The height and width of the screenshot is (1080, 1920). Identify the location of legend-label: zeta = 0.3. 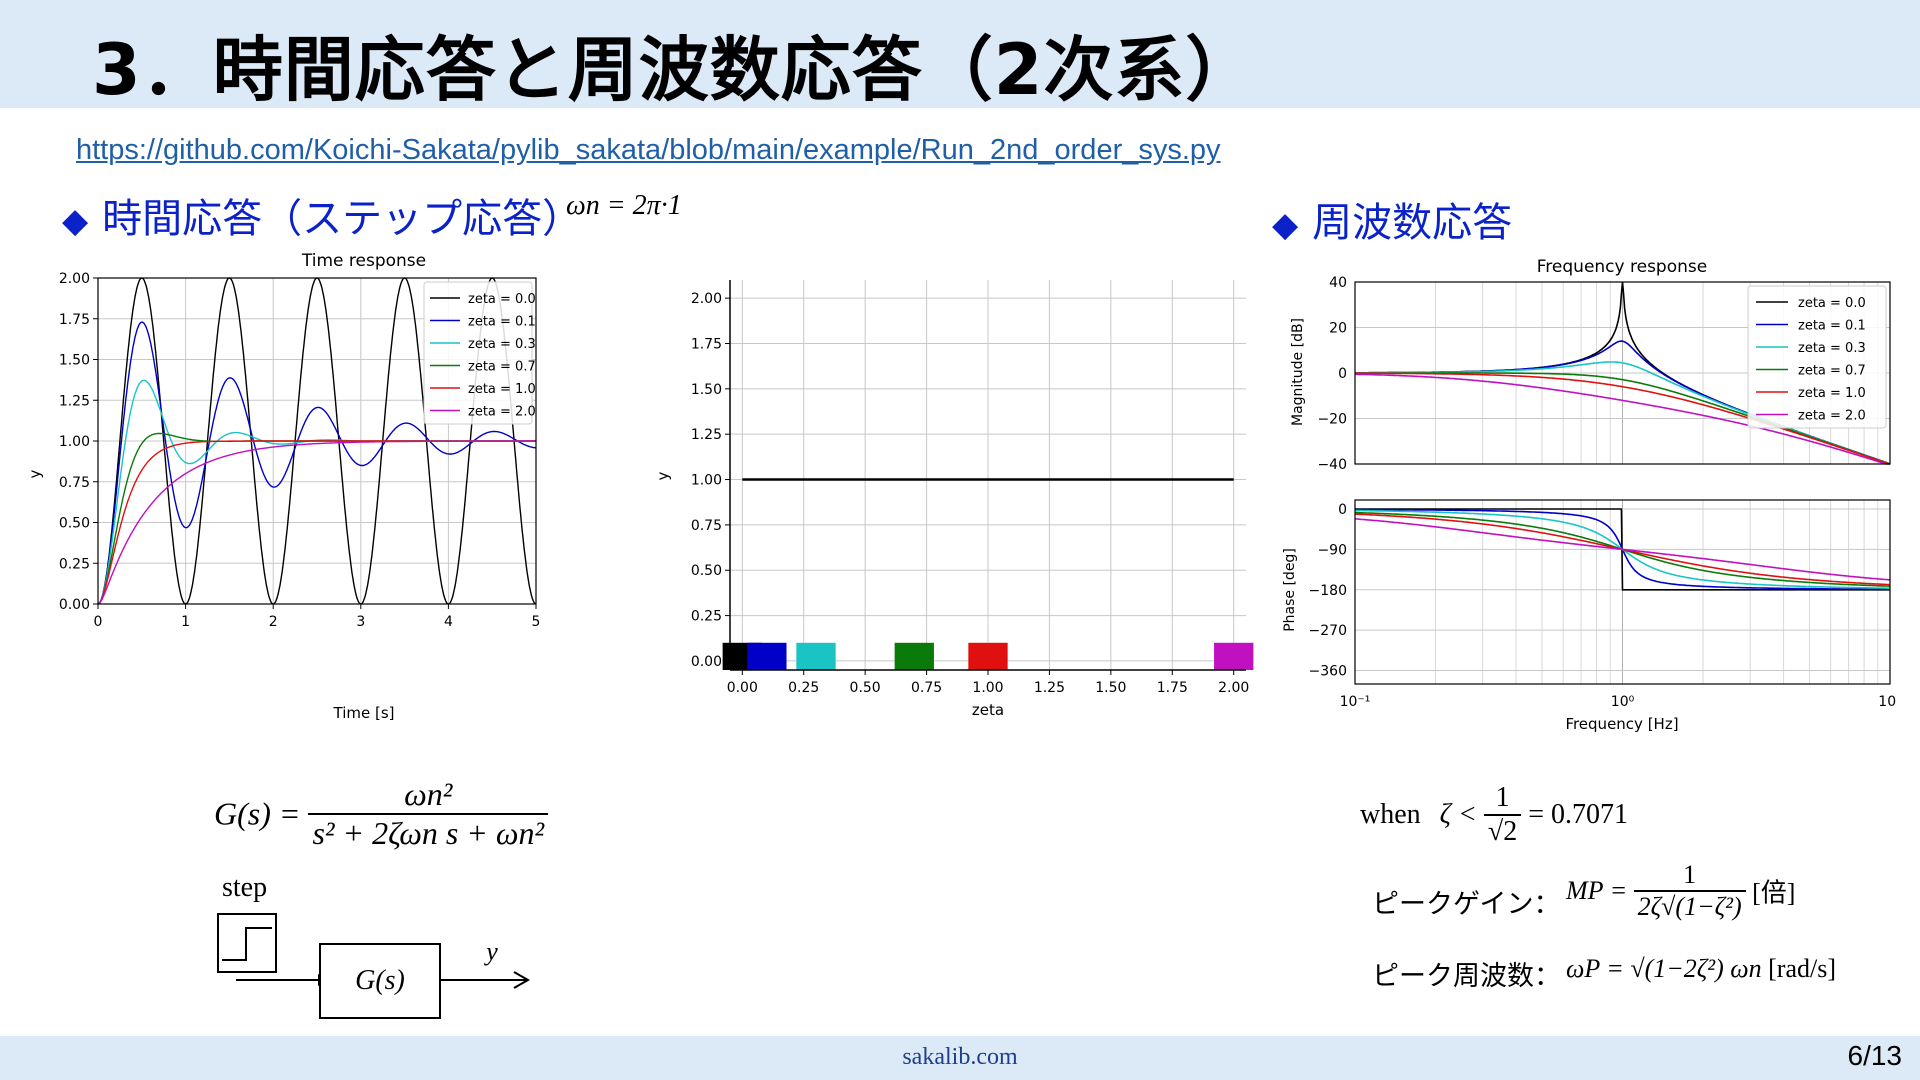
(1832, 348).